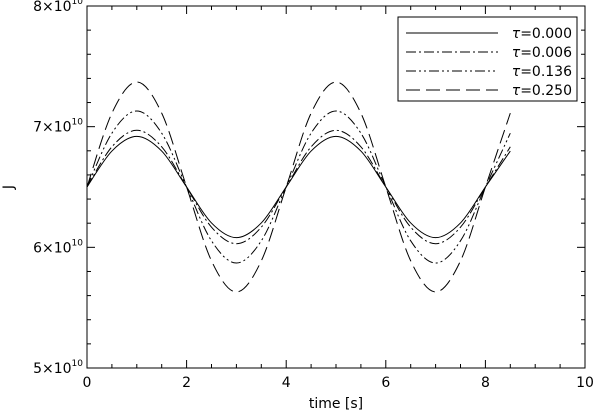 The image size is (600, 415). Describe the element at coordinates (58, 7) in the screenshot. I see `y-tick-label: 8×1010` at that location.